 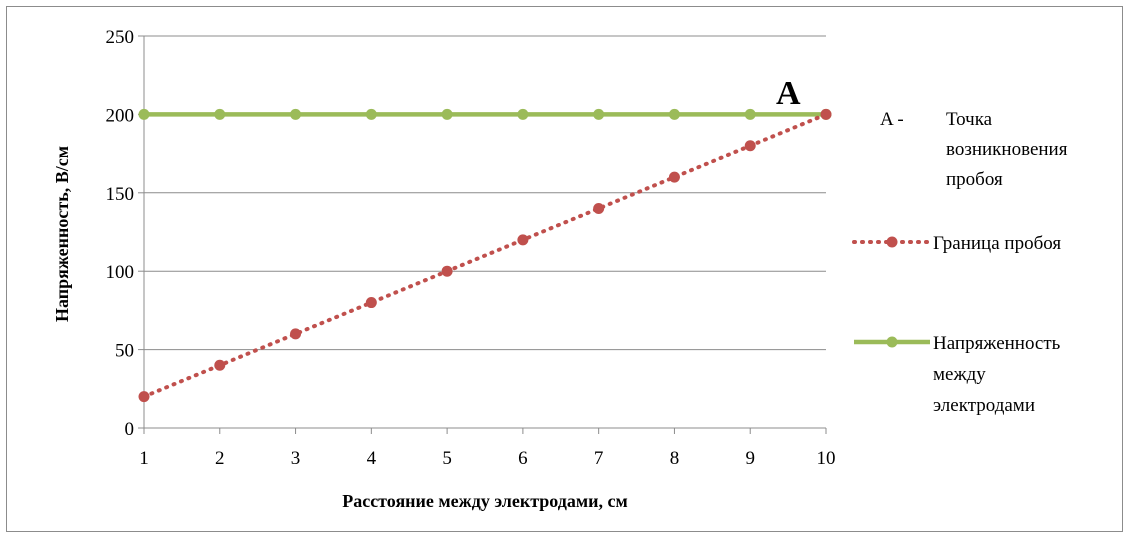 I want to click on legend-annotation-line-3: пробоя, so click(x=974, y=179).